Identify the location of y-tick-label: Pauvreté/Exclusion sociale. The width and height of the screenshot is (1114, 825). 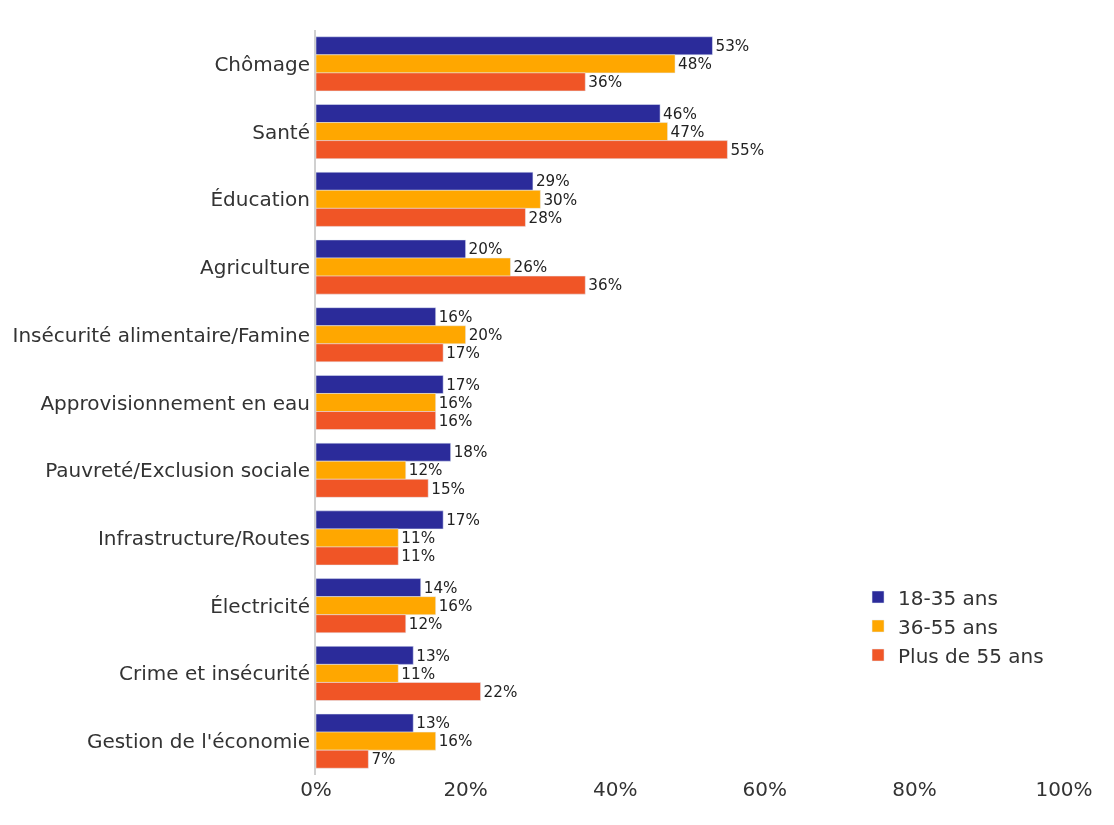
(177, 470).